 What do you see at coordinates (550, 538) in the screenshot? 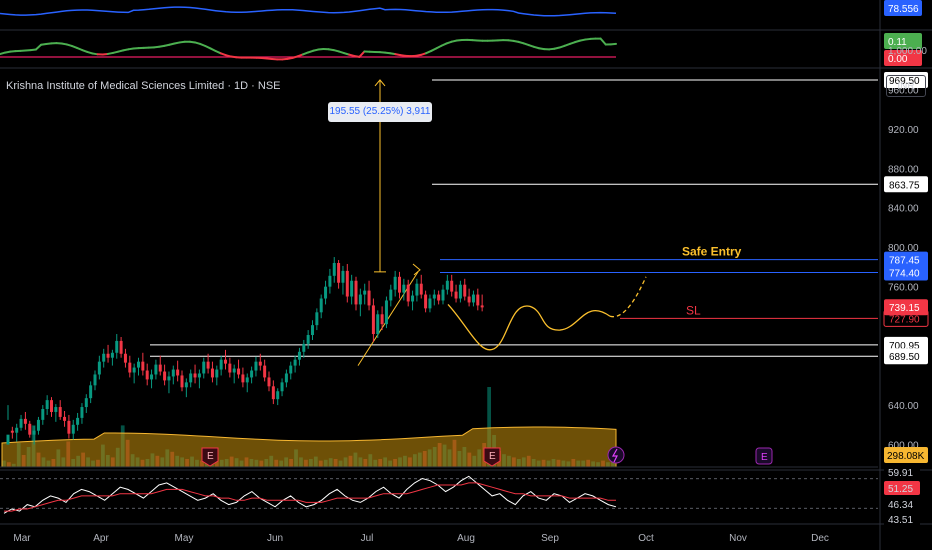
I see `time-tick-label: Sep` at bounding box center [550, 538].